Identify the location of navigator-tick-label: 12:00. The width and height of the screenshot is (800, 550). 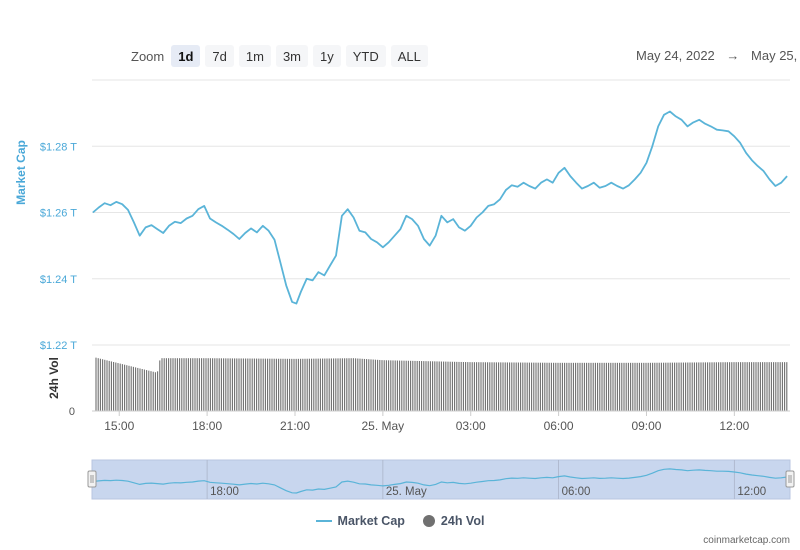
(751, 492).